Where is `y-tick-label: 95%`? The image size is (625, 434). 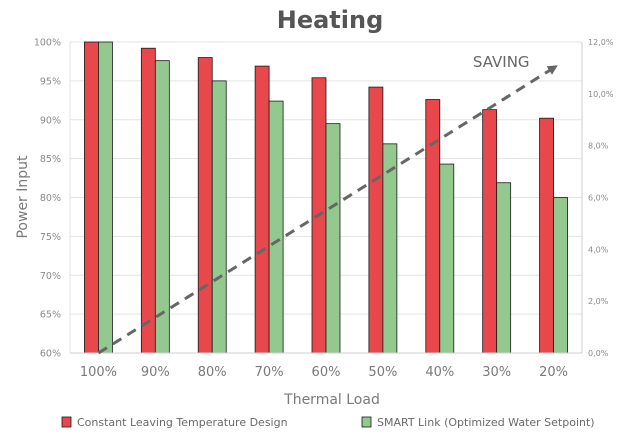 y-tick-label: 95% is located at coordinates (50, 81).